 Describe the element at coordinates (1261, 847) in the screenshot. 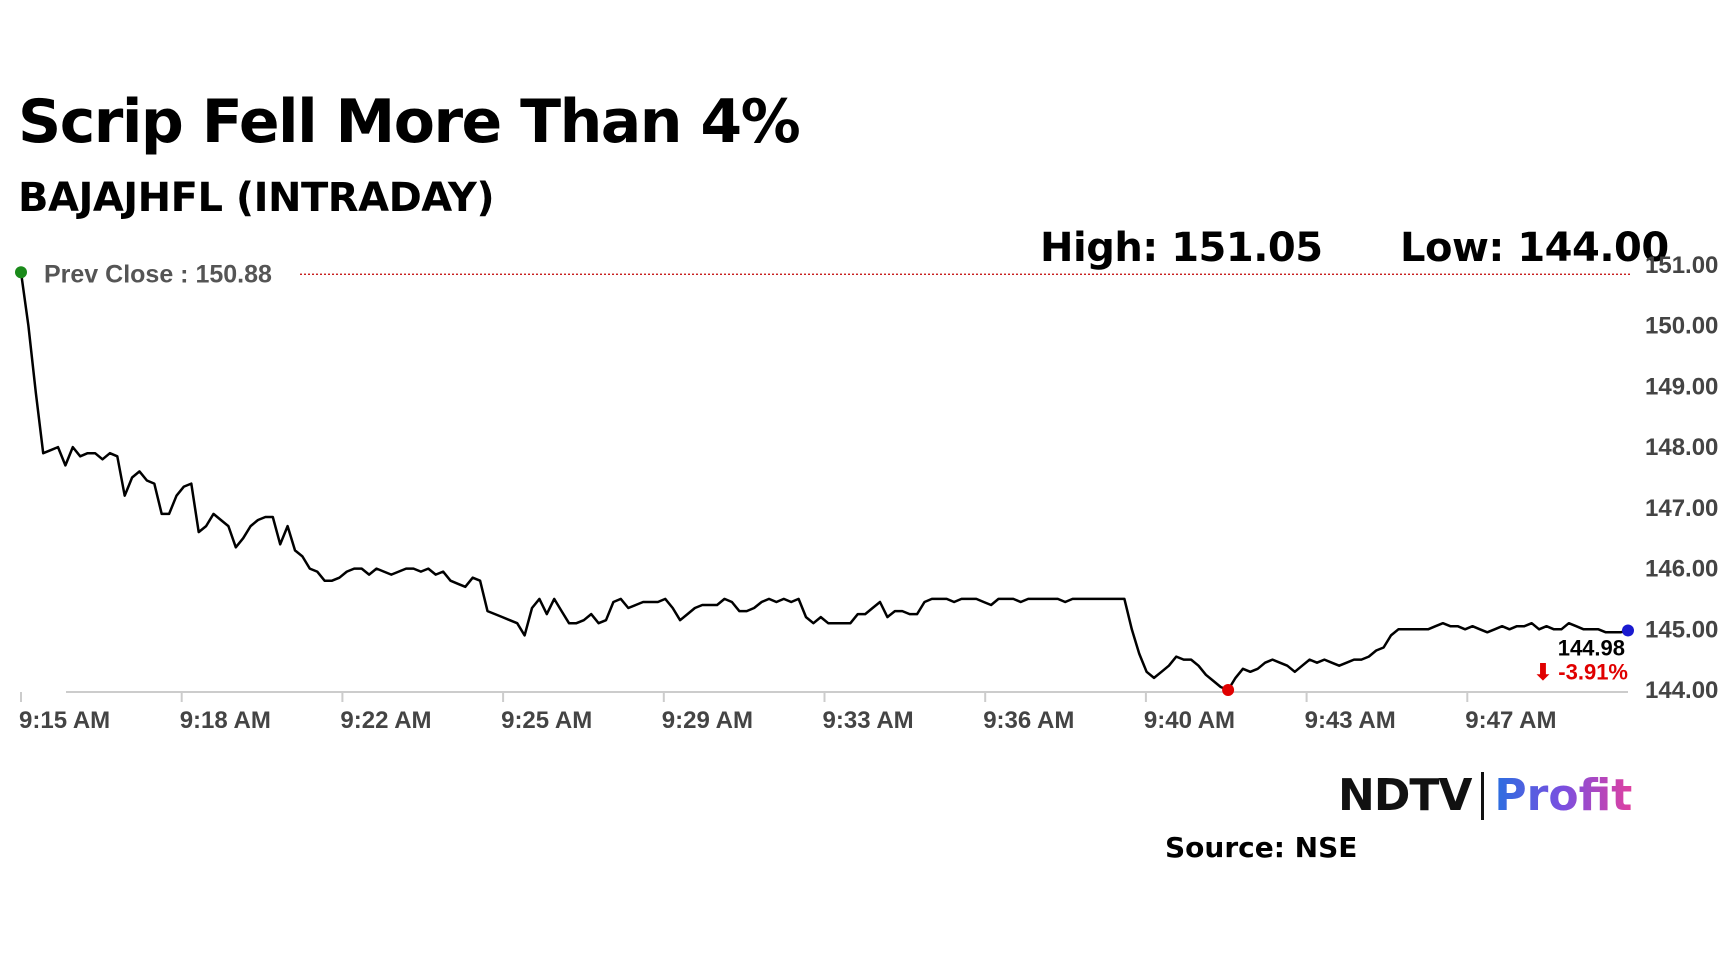

I see `source-note: Source: NSE` at that location.